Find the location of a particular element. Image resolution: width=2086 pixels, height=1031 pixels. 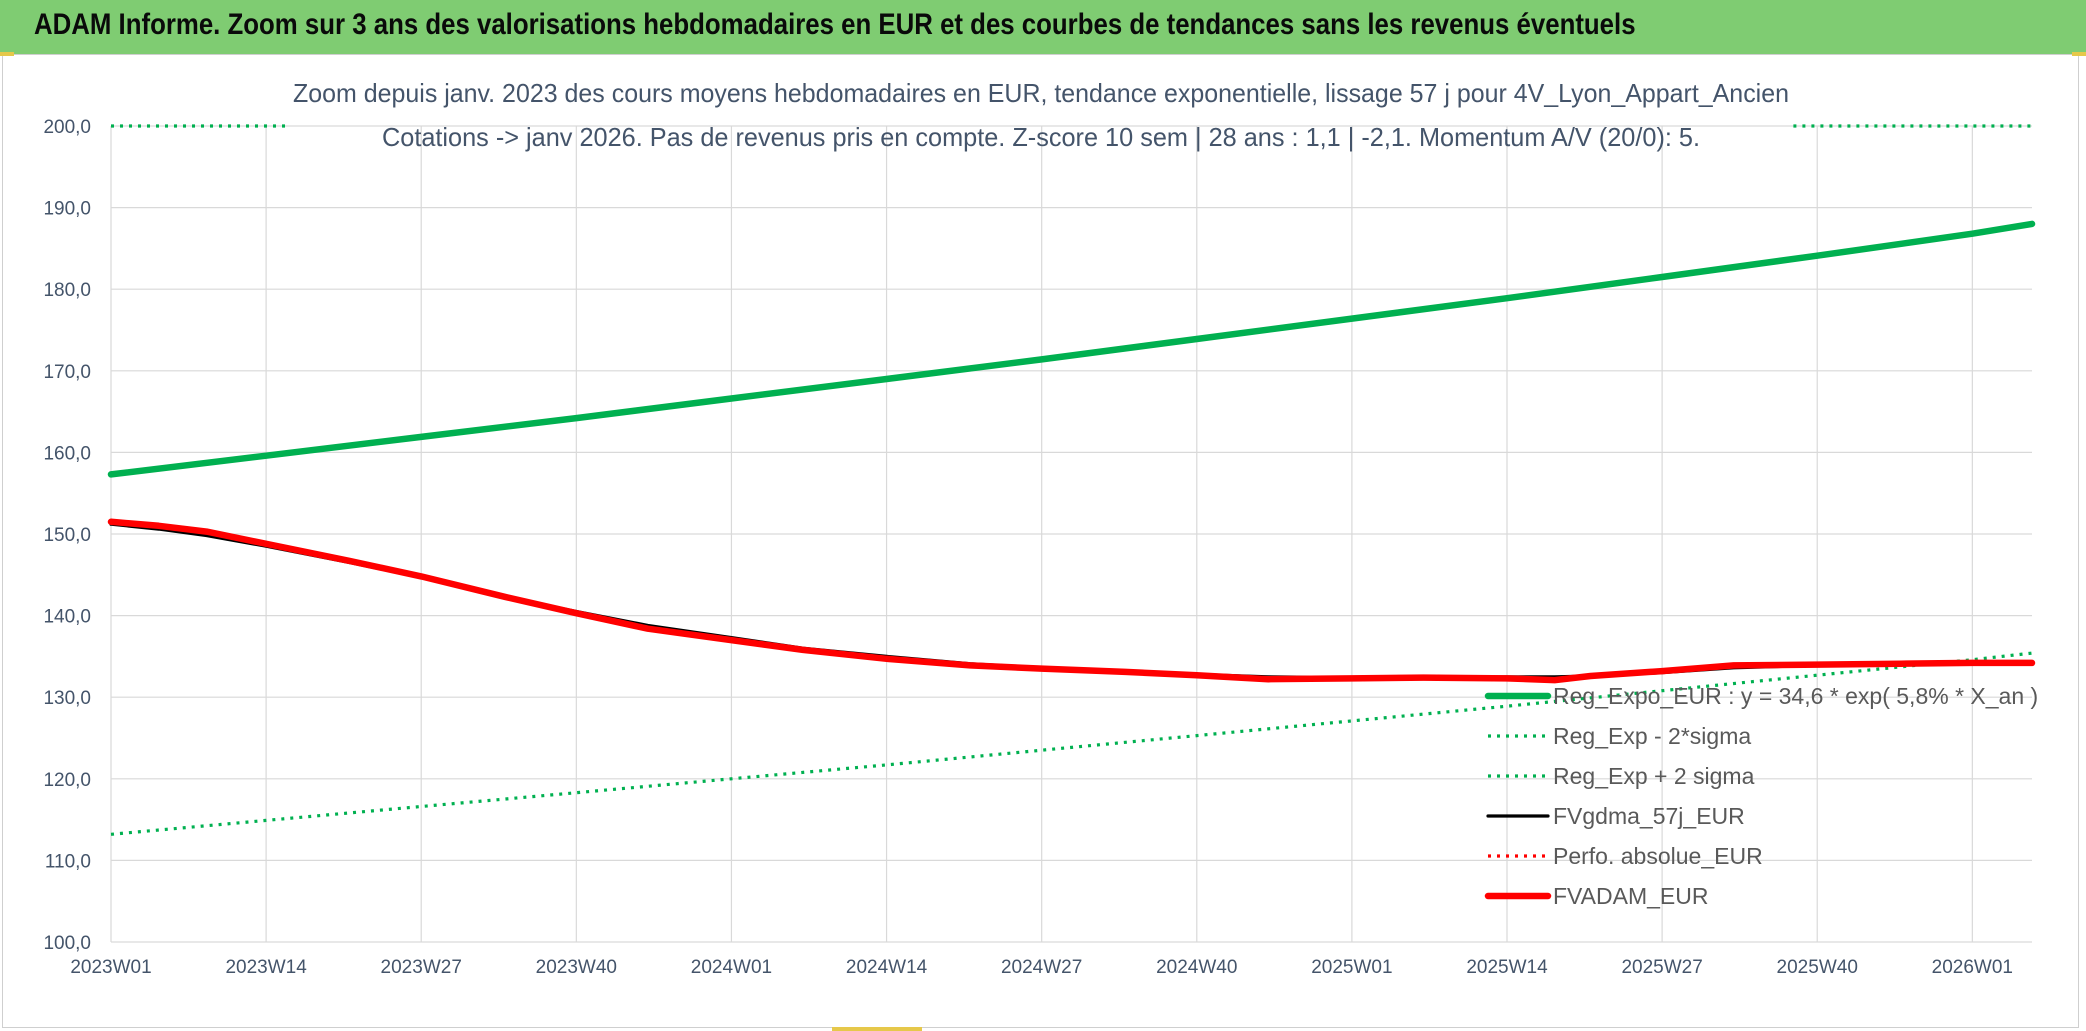

x-tick-label: 2025W27 is located at coordinates (1661, 967).